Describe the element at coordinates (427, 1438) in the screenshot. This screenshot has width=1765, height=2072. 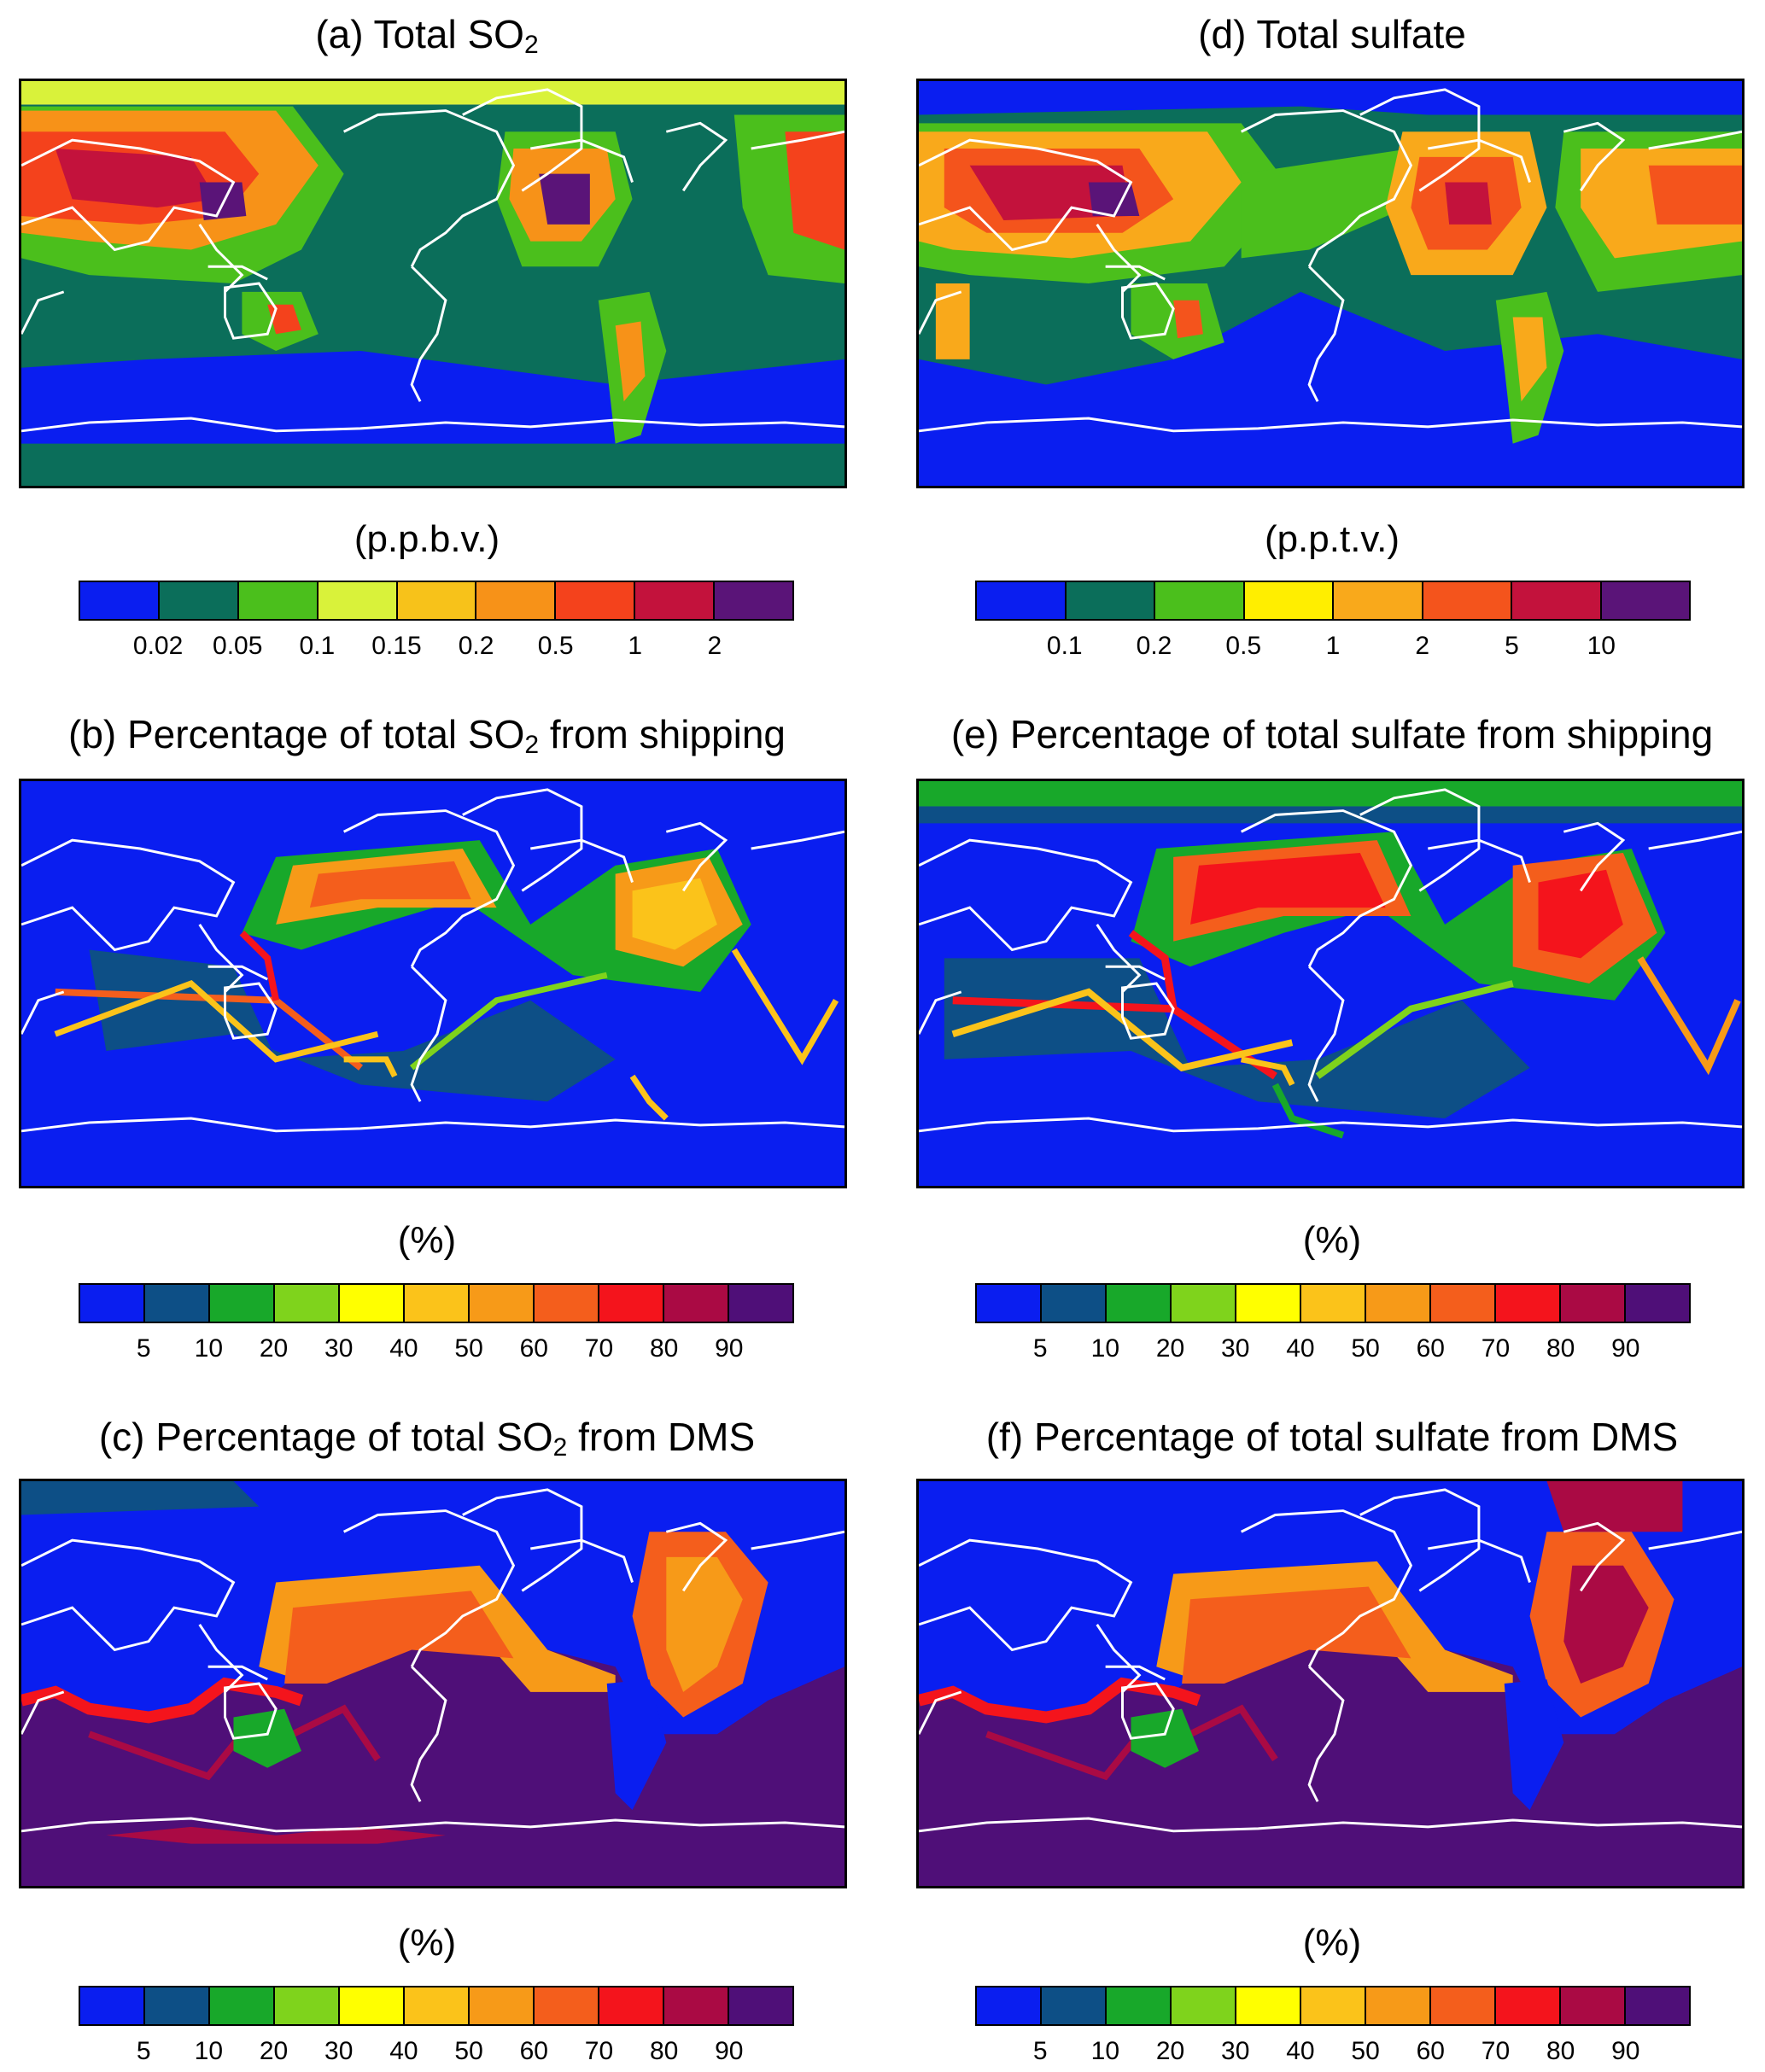
I see `panel-c-title: (c) Percentage of total SO2 from DMS` at that location.